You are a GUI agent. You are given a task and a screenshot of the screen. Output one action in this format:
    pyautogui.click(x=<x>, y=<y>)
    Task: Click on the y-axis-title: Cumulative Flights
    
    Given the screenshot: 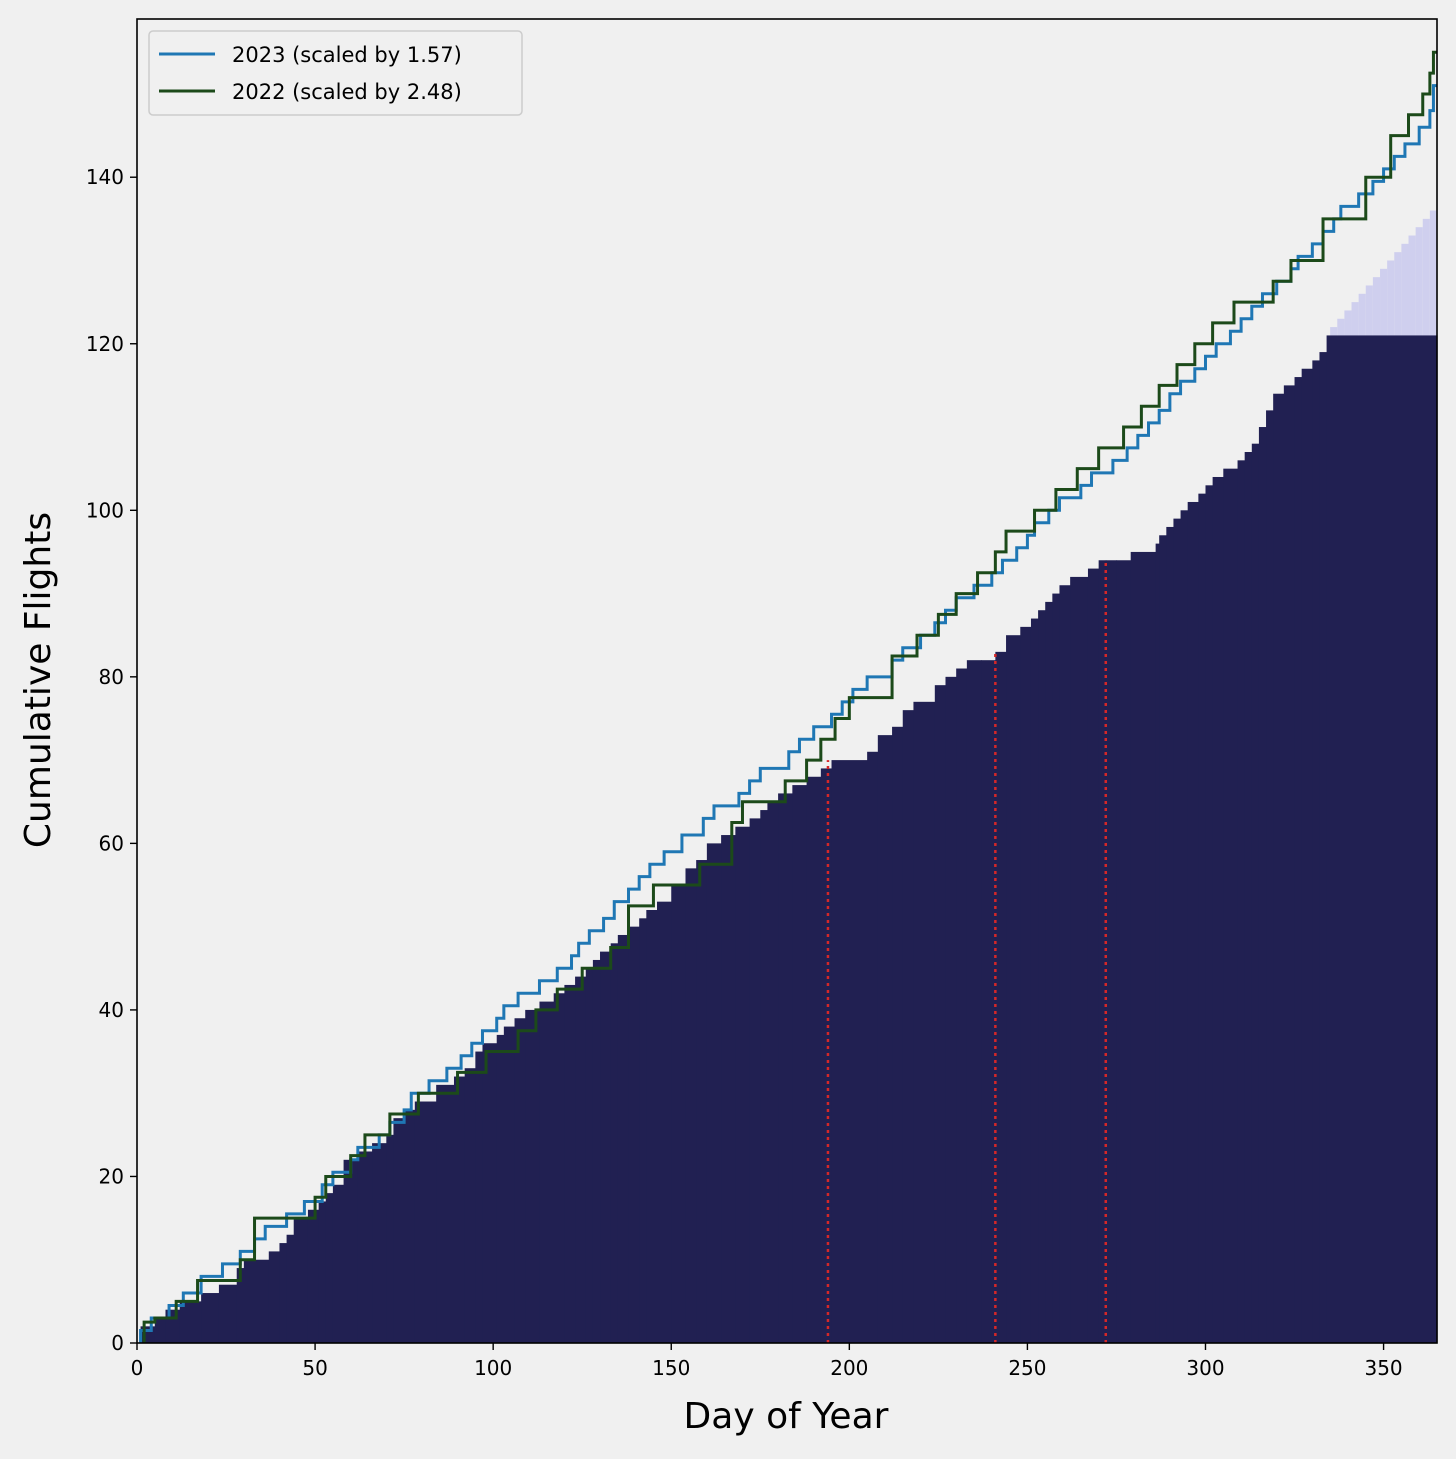 What is the action you would take?
    pyautogui.click(x=38, y=680)
    